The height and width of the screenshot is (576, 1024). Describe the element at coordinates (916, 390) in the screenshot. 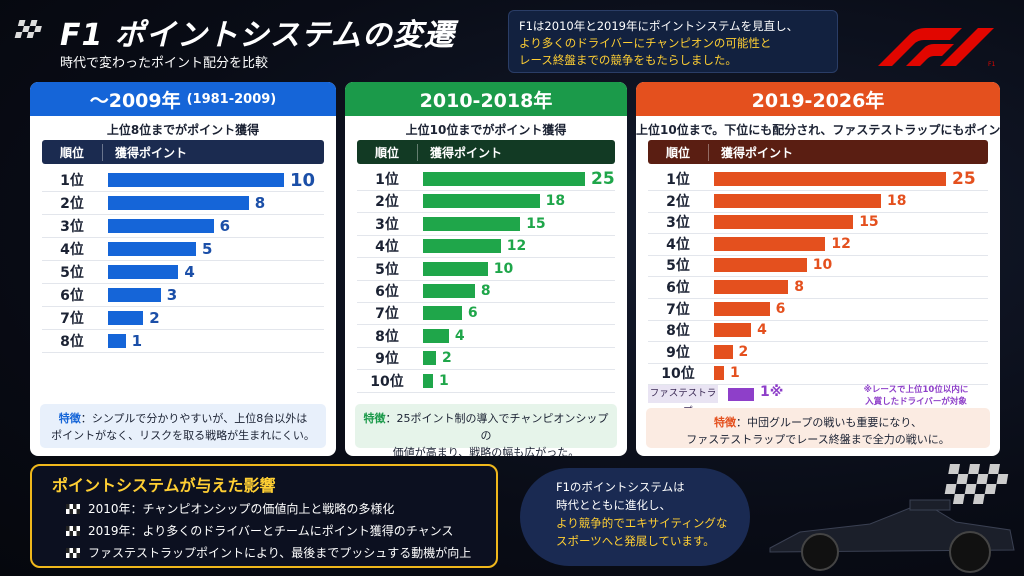

I see `footnote-line-1: ※レースで上位10位以内に` at that location.